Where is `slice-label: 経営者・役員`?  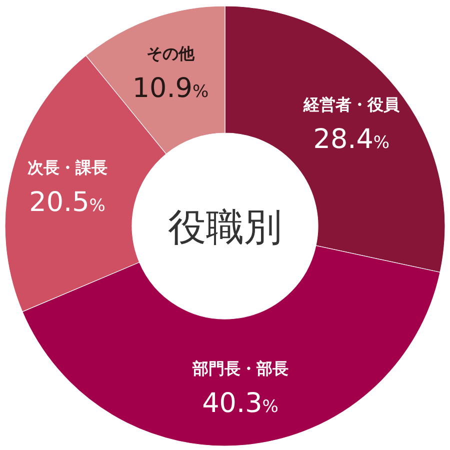
slice-label: 経営者・役員 is located at coordinates (351, 104).